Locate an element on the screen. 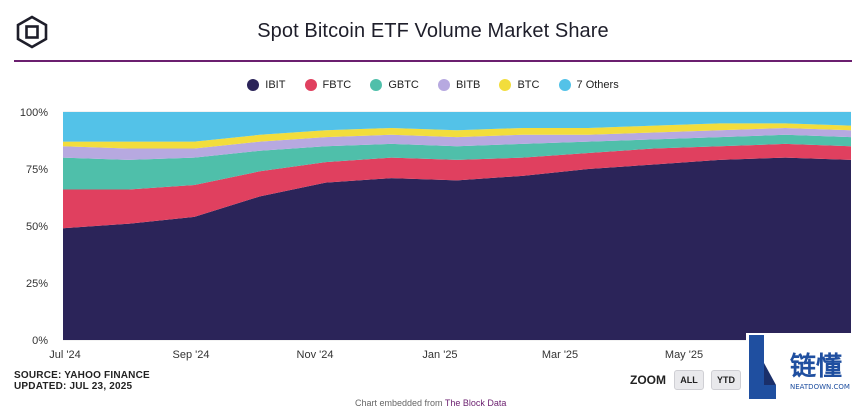 This screenshot has width=866, height=408. legend-item-others: 7 Others is located at coordinates (588, 85).